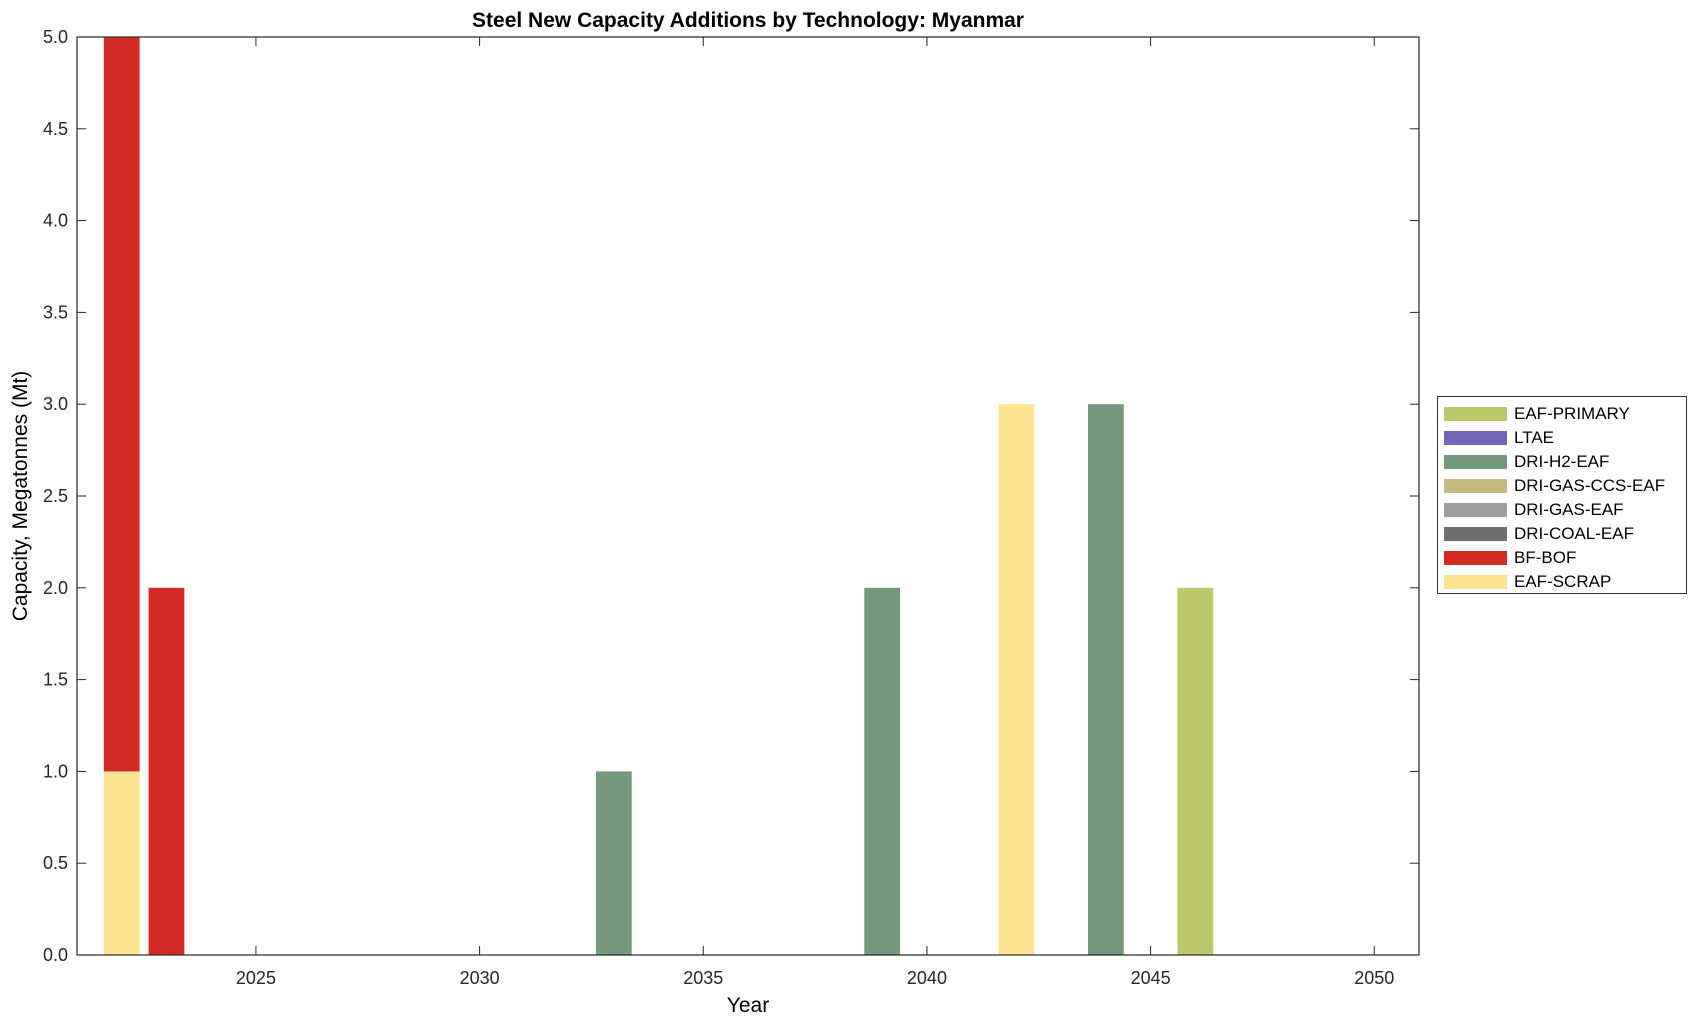  Describe the element at coordinates (55, 129) in the screenshot. I see `y-tick-label: 4.5` at that location.